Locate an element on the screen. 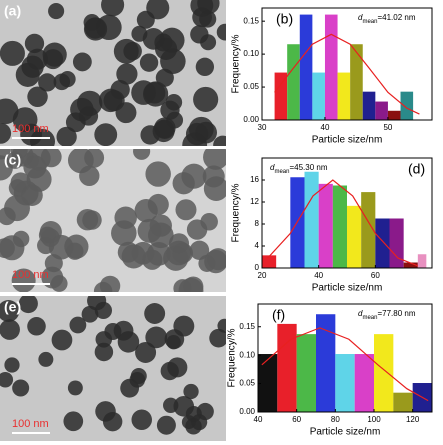 The height and width of the screenshot is (445, 443). y-tick-label: 0.15 is located at coordinates (251, 20).